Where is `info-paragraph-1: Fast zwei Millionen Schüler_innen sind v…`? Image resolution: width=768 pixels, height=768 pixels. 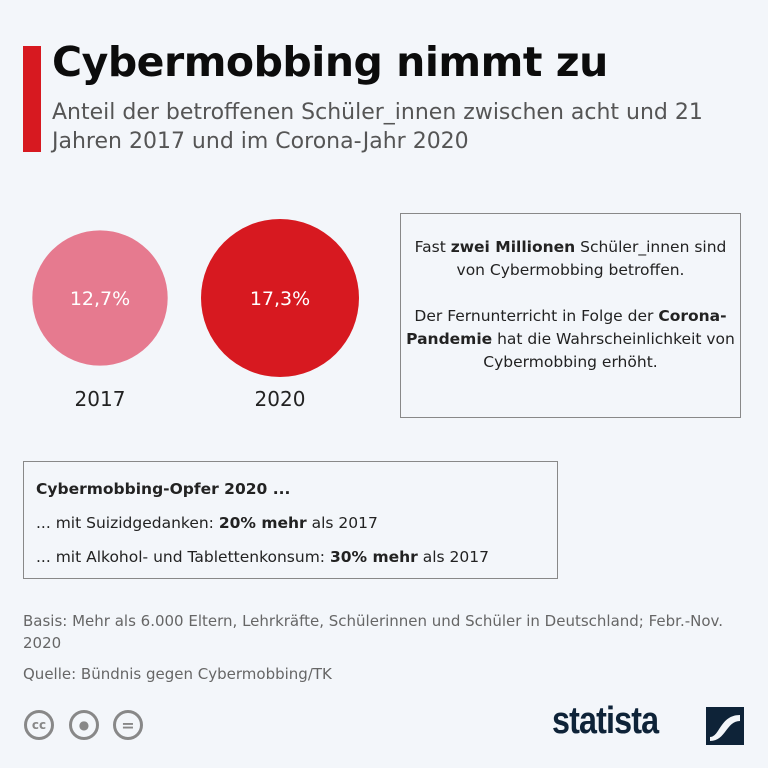 info-paragraph-1: Fast zwei Millionen Schüler_innen sind v… is located at coordinates (570, 259).